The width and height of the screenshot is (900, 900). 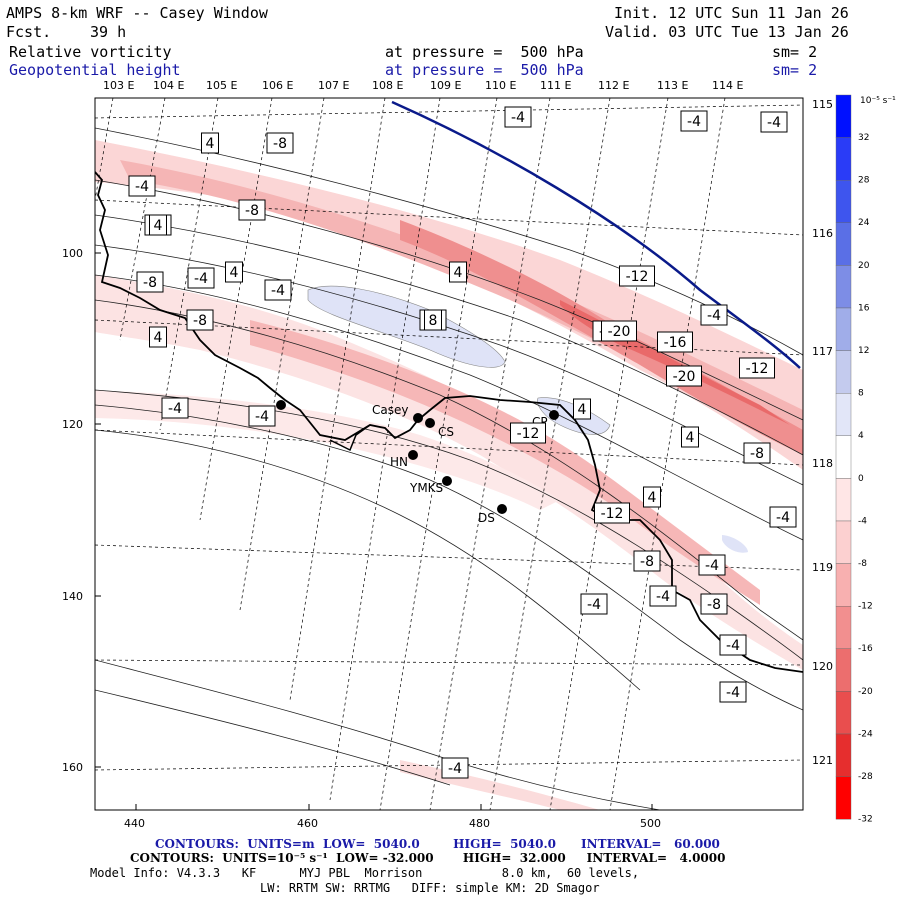 I want to click on y-tick-label: 120, so click(x=72, y=424).